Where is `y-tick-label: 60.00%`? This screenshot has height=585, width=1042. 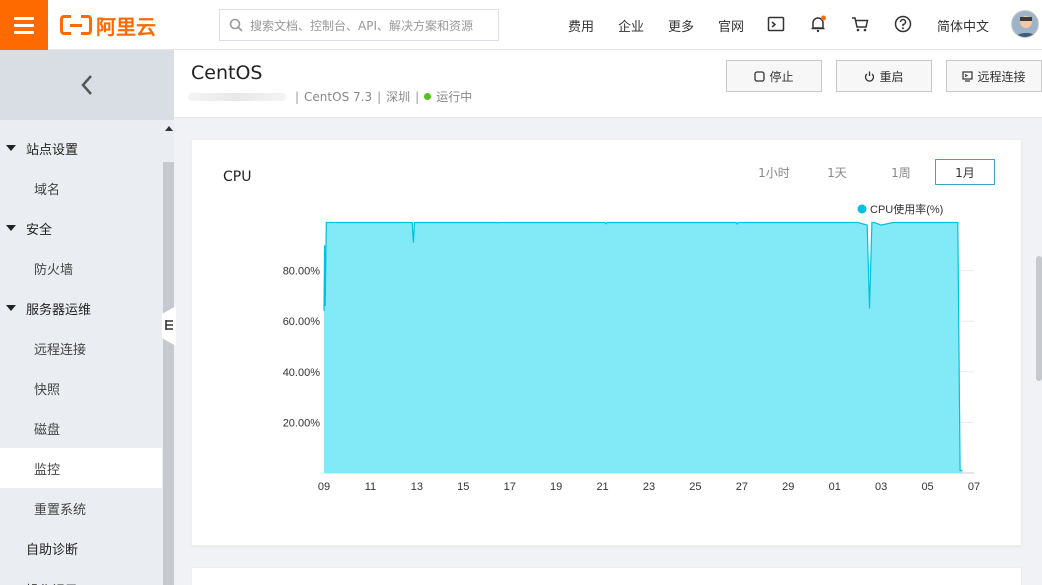 y-tick-label: 60.00% is located at coordinates (302, 322).